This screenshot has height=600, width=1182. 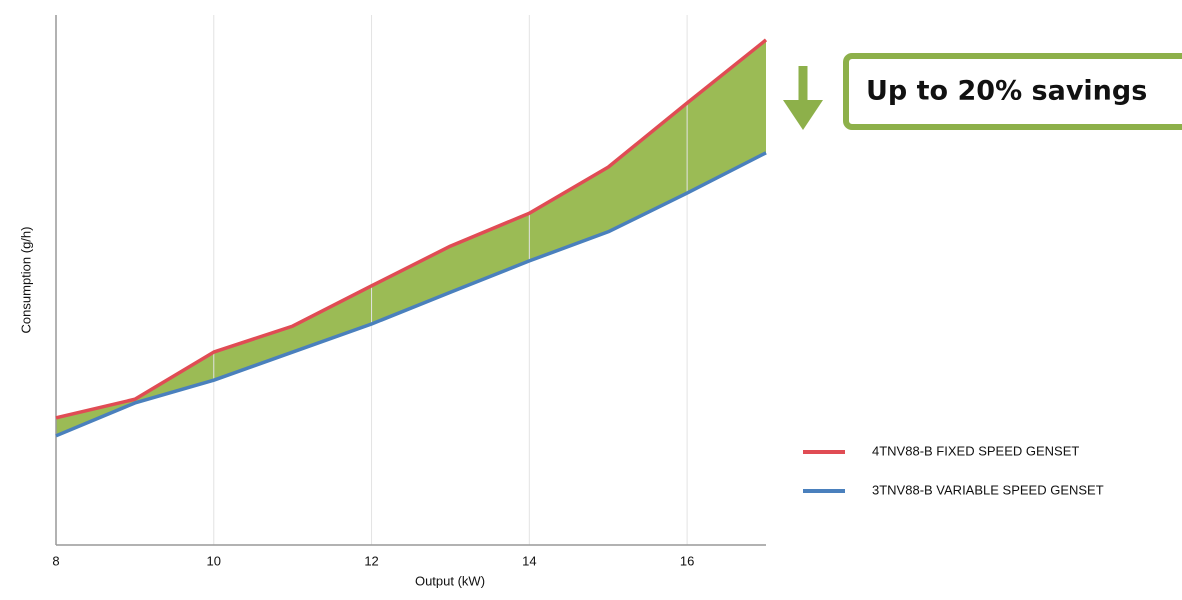 What do you see at coordinates (1006, 91) in the screenshot?
I see `callout-text: Up to 20% savings` at bounding box center [1006, 91].